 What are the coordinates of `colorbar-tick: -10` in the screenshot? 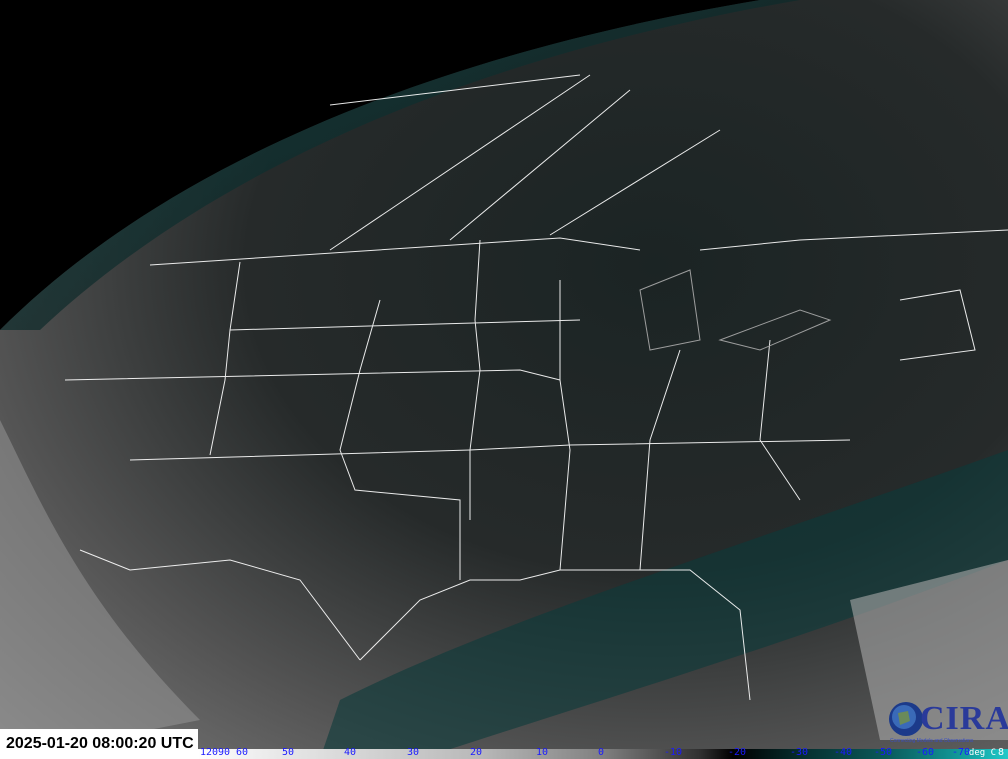 It's located at (673, 752).